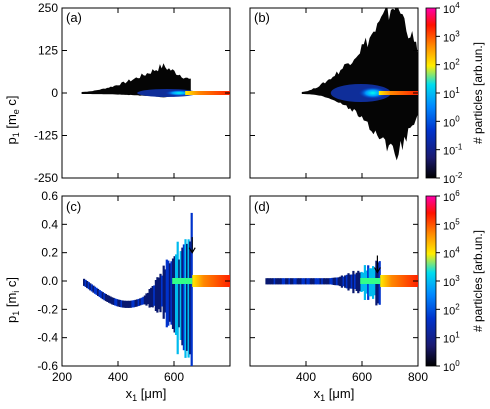  Describe the element at coordinates (46, 178) in the screenshot. I see `y-tick-label: -250` at that location.